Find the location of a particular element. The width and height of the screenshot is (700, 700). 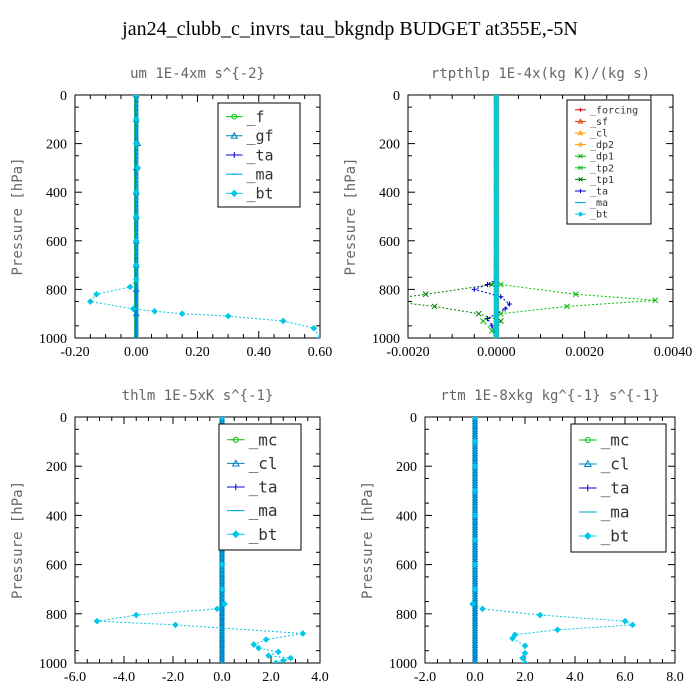

legend-item: _forcing is located at coordinates (606, 110).